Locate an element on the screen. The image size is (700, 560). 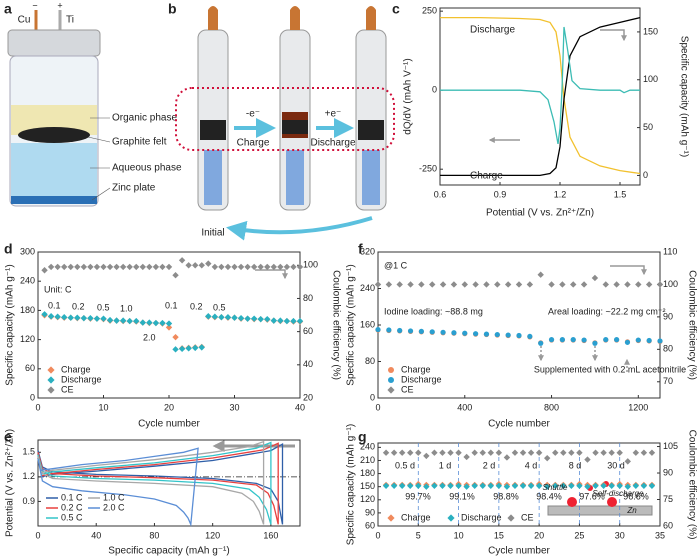
layer-label: Zinc plate is located at coordinates (134, 188).